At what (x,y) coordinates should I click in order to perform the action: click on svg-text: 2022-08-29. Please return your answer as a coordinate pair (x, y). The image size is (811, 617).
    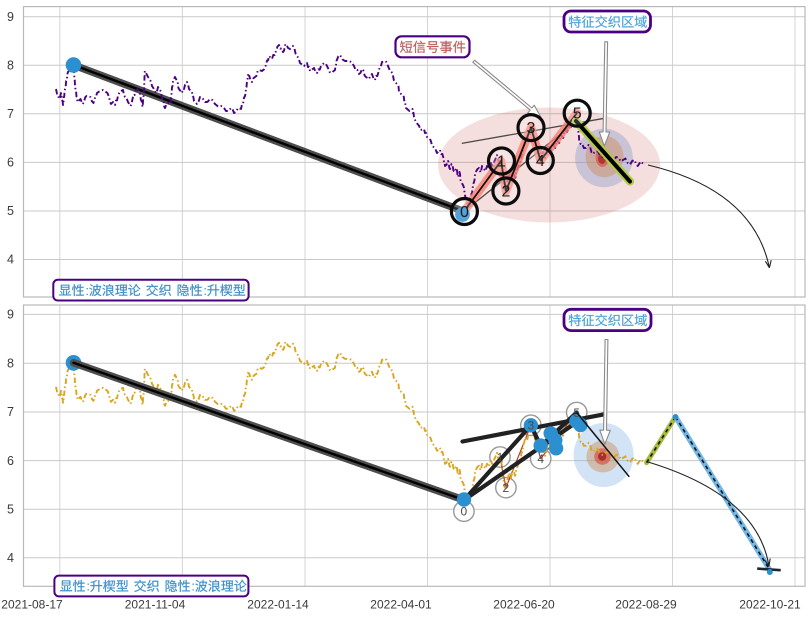
    Looking at the image, I should click on (646, 605).